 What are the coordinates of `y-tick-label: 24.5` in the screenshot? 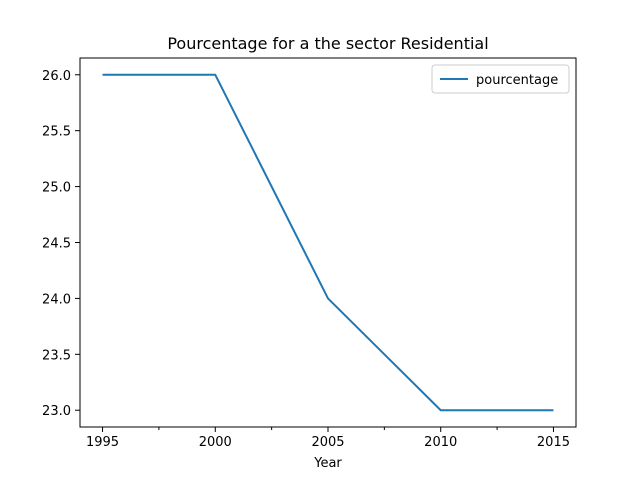 It's located at (56, 244).